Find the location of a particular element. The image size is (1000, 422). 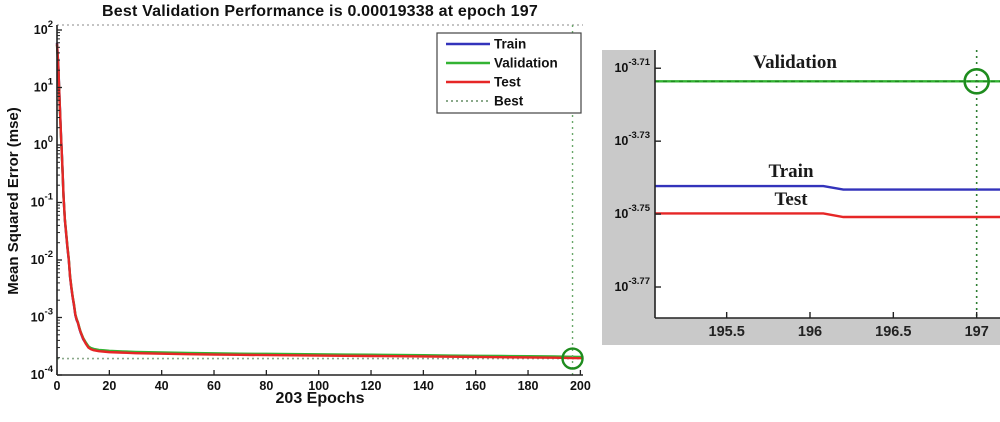

x-axis-label: 203 Epochs is located at coordinates (320, 398).